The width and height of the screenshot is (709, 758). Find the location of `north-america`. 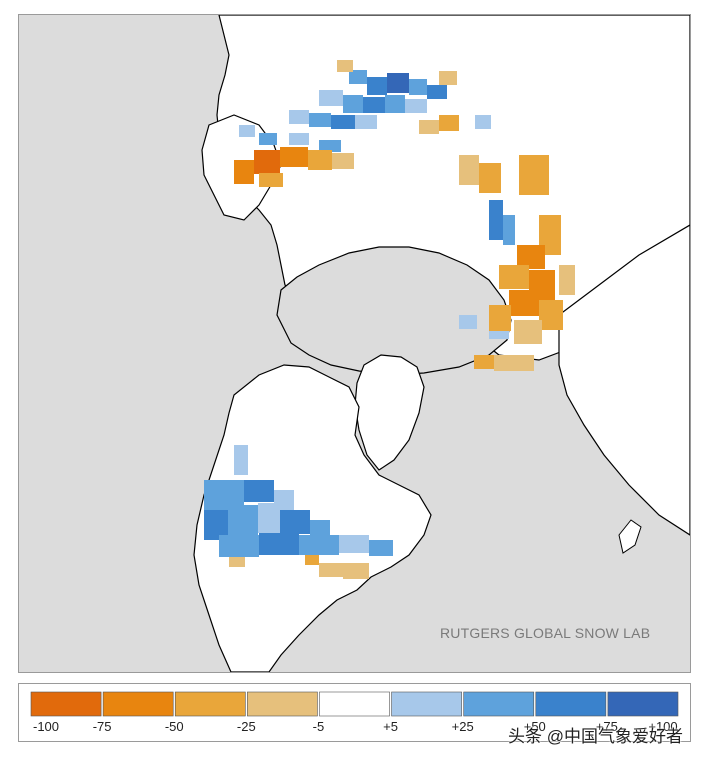

north-america is located at coordinates (312, 518).